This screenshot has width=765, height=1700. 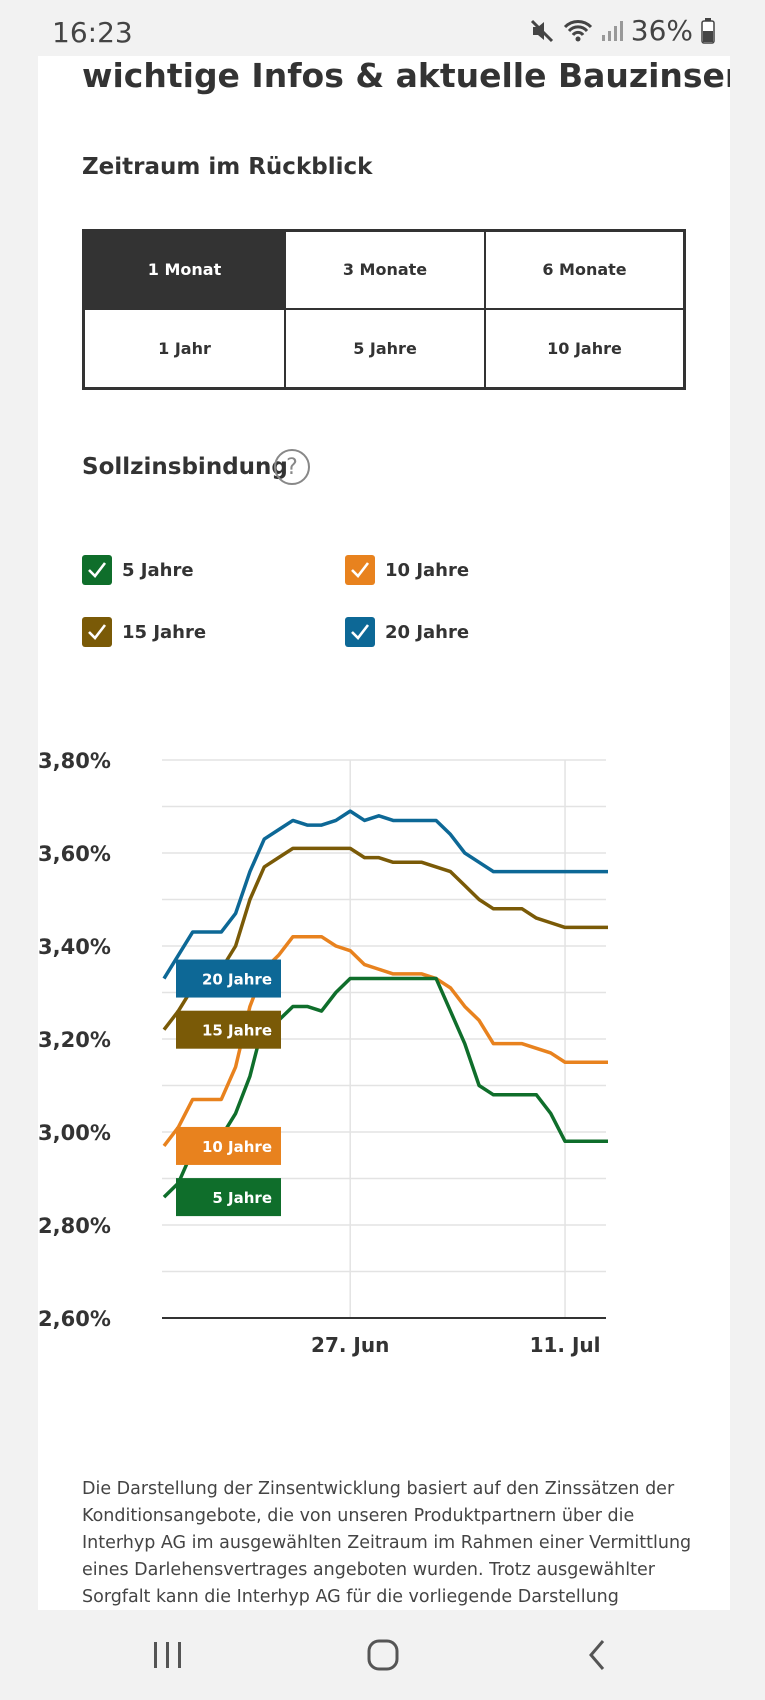 I want to click on status-icons: 36%, so click(x=622, y=30).